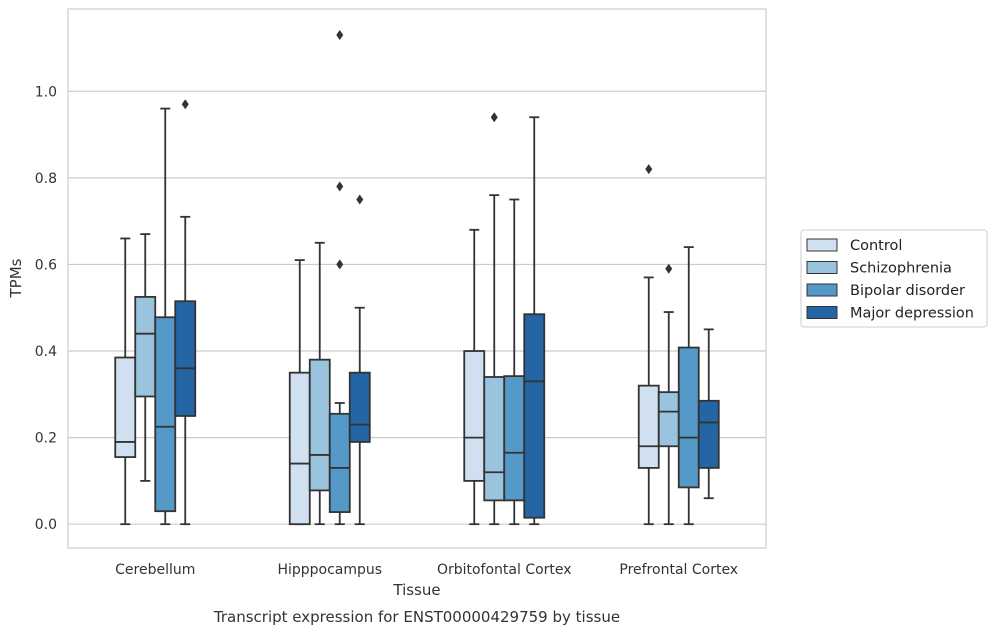  I want to click on x-tick-label: Prefrontal Cortex, so click(678, 570).